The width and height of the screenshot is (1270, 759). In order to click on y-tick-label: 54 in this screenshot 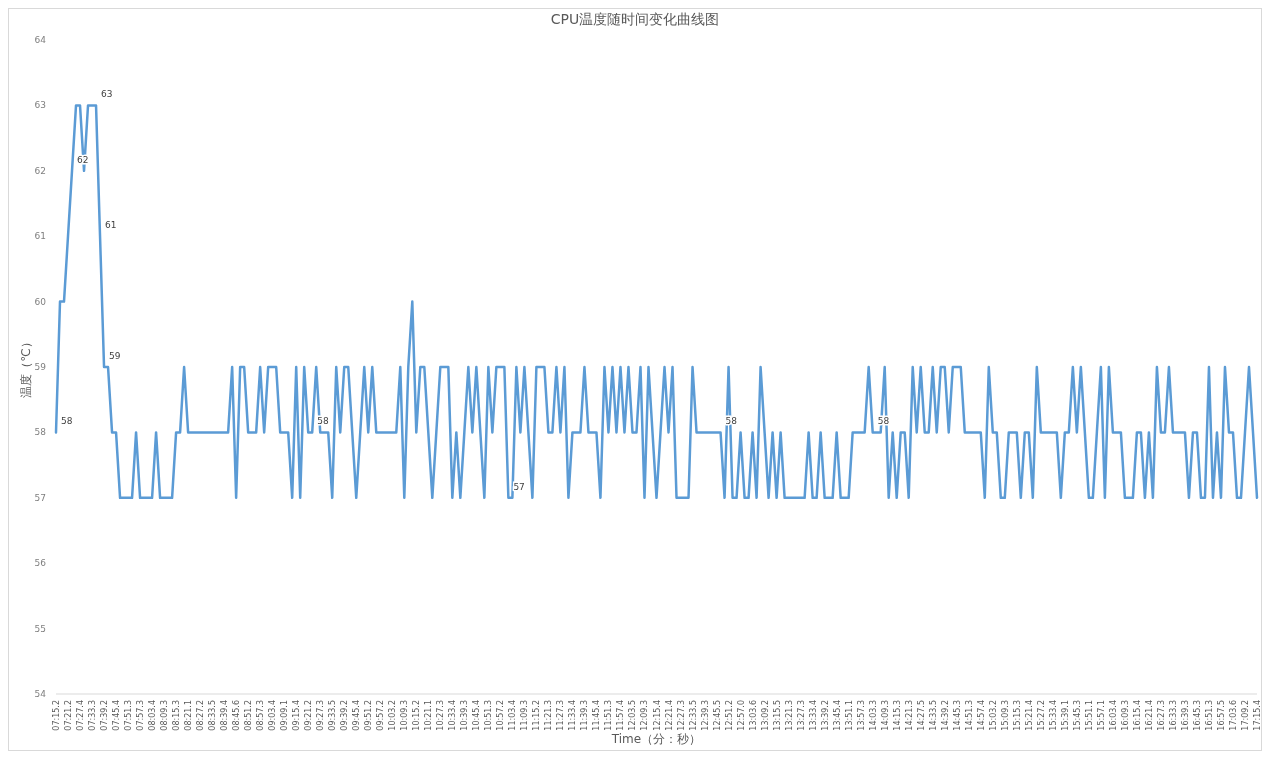, I will do `click(40, 694)`.